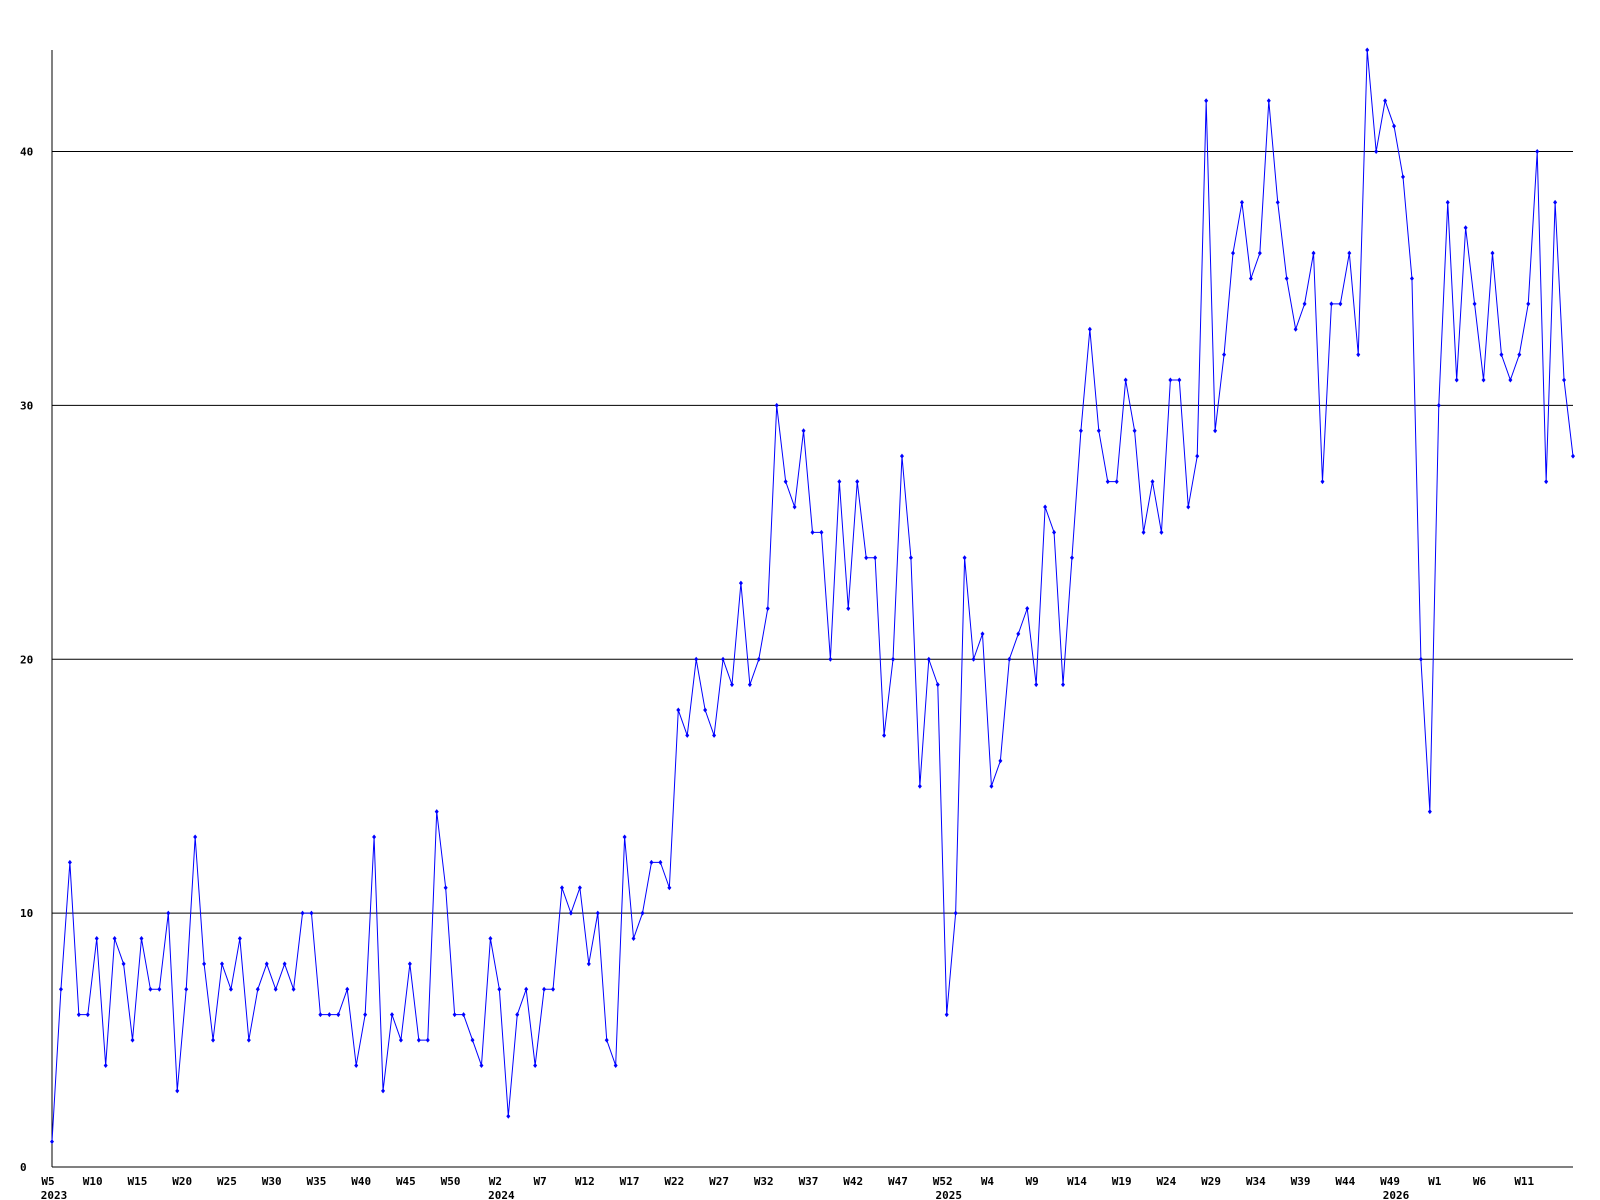 This screenshot has width=1600, height=1200. What do you see at coordinates (495, 1181) in the screenshot?
I see `x-tick-label: W2` at bounding box center [495, 1181].